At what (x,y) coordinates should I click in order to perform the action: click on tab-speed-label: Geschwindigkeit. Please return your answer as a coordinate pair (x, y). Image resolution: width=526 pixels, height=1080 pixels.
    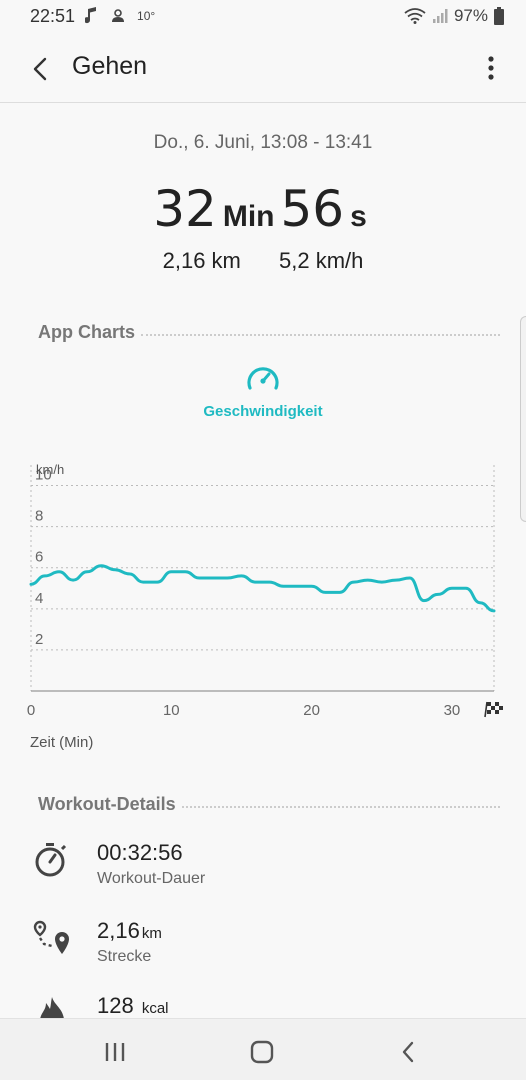
    Looking at the image, I should click on (263, 411).